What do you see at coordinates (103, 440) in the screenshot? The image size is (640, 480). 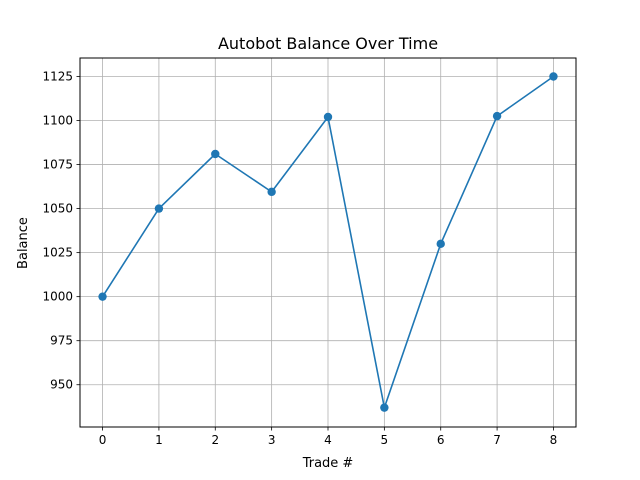 I see `x-tick-label: 0` at bounding box center [103, 440].